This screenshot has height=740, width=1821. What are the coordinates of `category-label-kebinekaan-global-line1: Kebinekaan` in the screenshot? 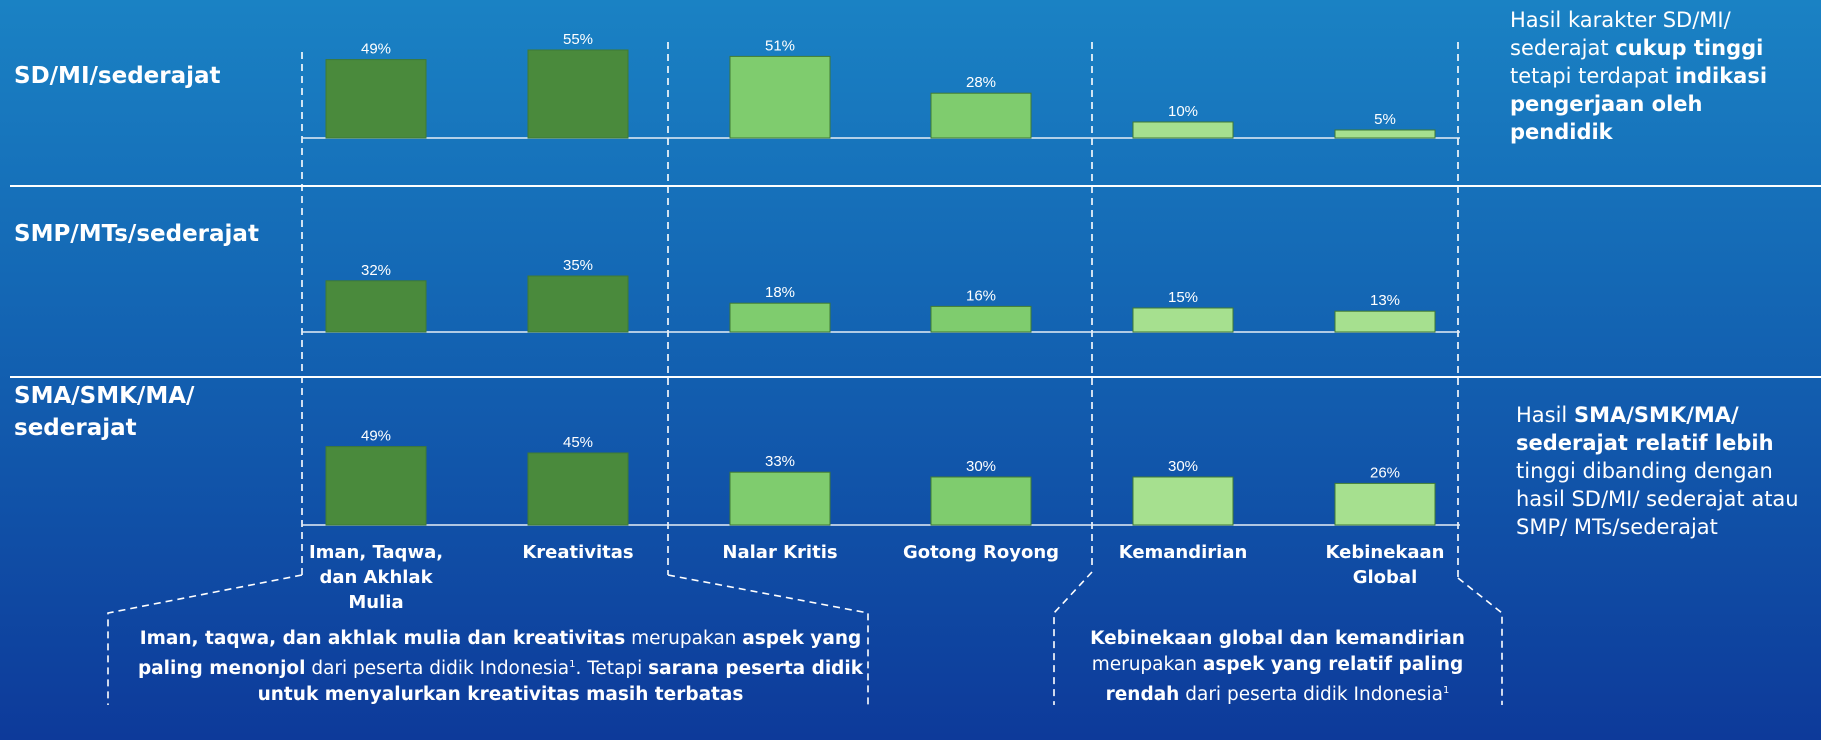 It's located at (1385, 552).